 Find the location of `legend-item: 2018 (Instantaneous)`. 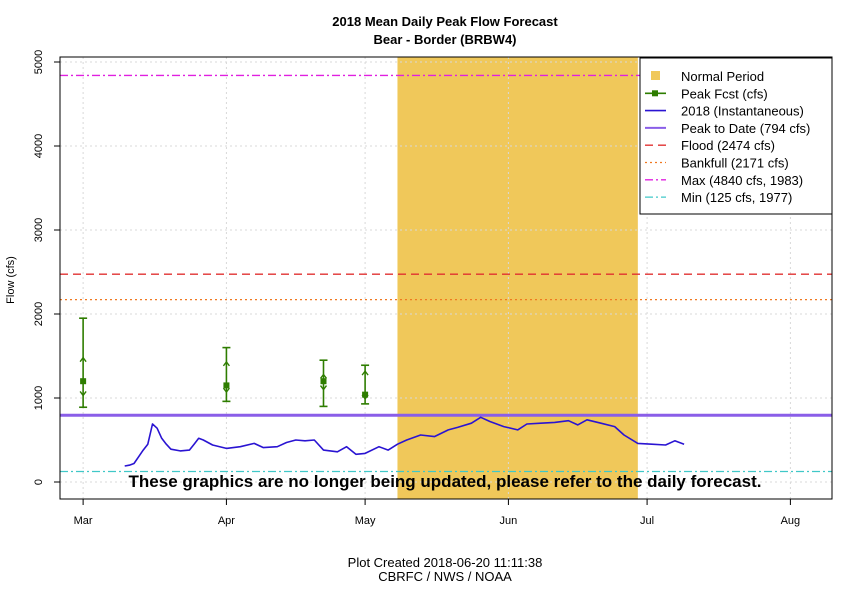

legend-item: 2018 (Instantaneous) is located at coordinates (724, 111).